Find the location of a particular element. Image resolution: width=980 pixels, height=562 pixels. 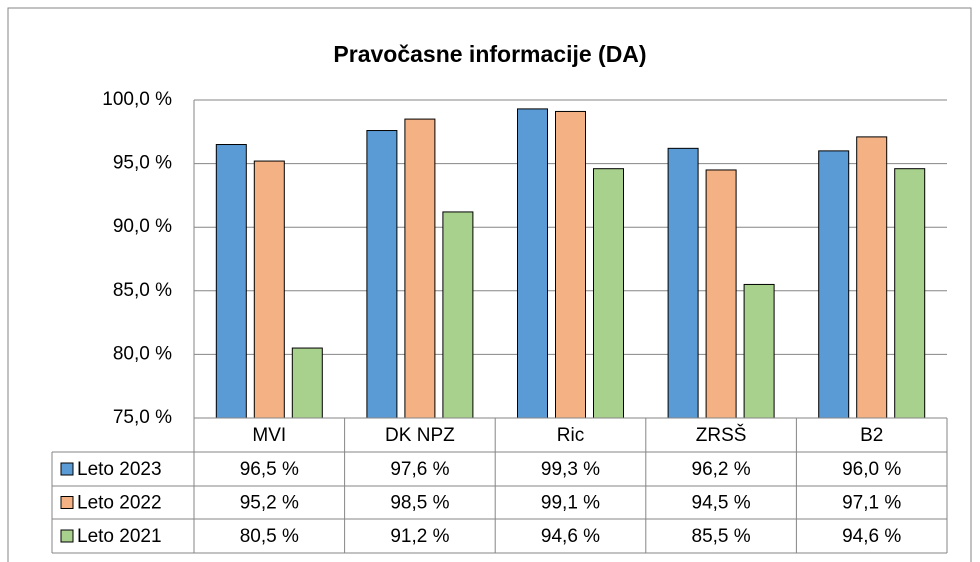

y-tick-label: 90,0 % is located at coordinates (142, 226).